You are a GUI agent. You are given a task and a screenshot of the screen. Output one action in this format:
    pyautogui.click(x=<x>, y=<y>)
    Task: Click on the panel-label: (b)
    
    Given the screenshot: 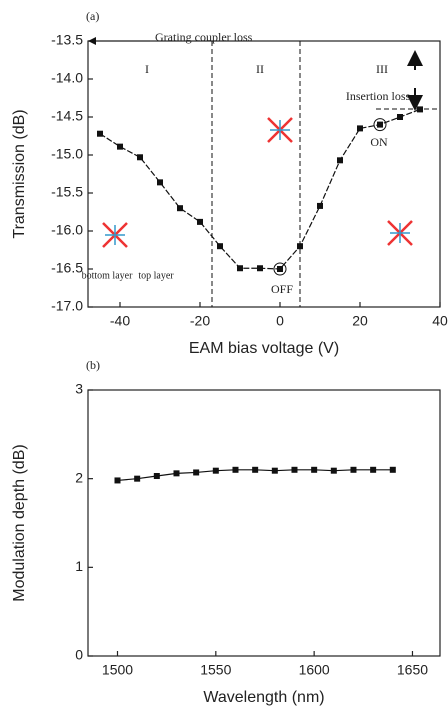 What is the action you would take?
    pyautogui.click(x=93, y=365)
    